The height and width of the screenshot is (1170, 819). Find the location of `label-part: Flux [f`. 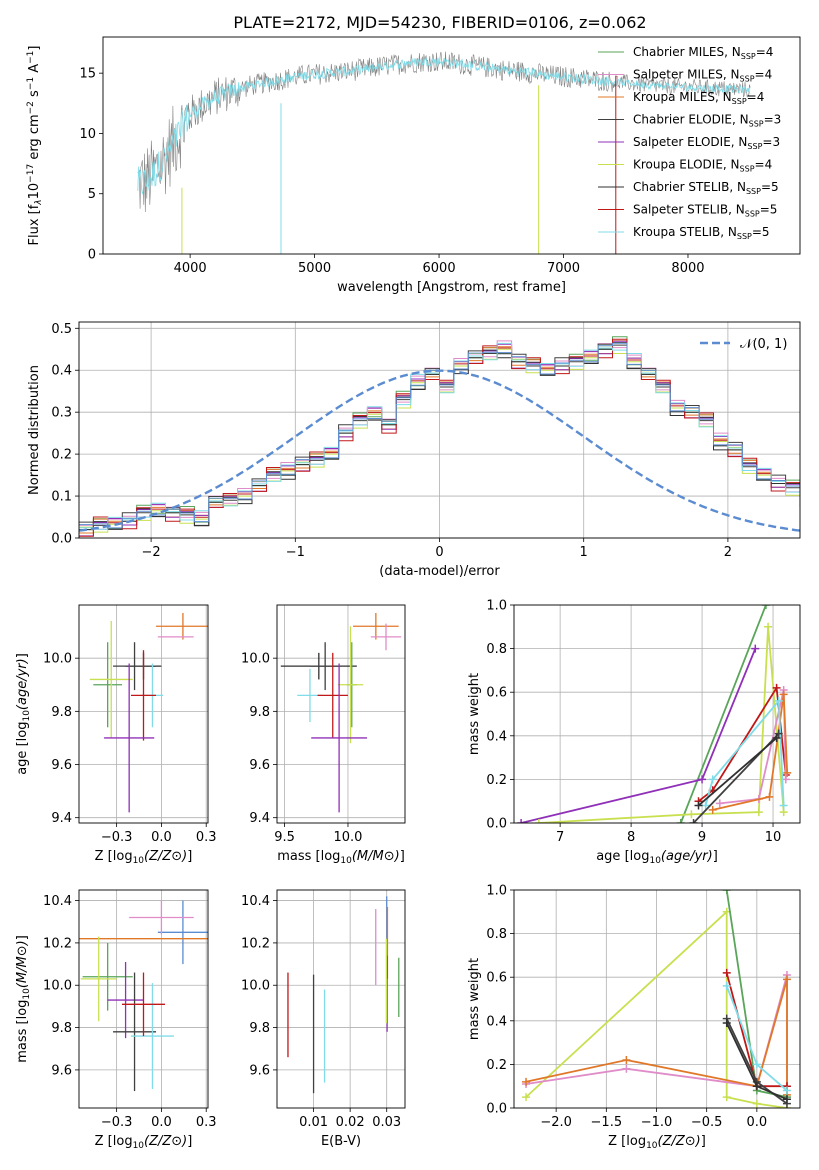

label-part: Flux [f is located at coordinates (34, 224).